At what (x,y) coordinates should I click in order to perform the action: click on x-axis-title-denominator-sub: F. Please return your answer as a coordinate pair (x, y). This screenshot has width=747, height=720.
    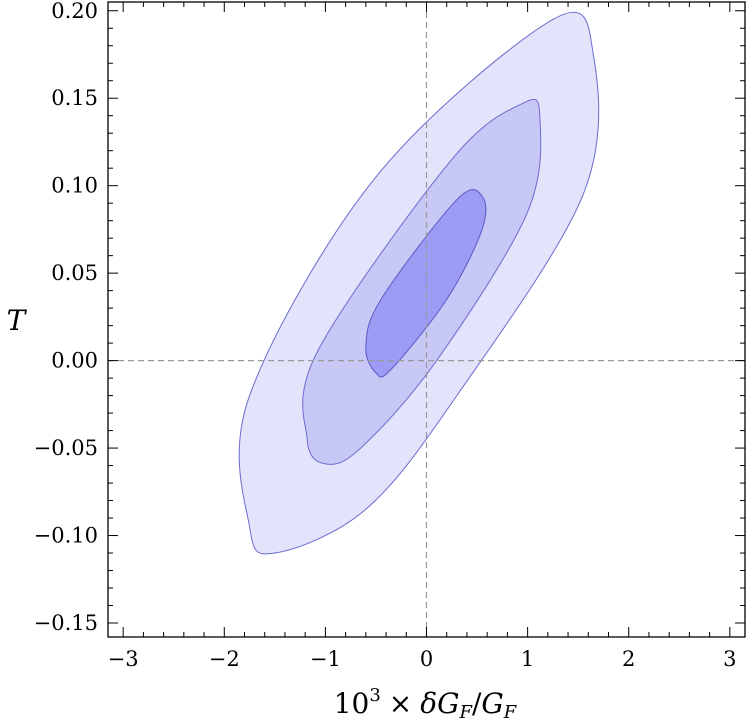
    Looking at the image, I should click on (510, 711).